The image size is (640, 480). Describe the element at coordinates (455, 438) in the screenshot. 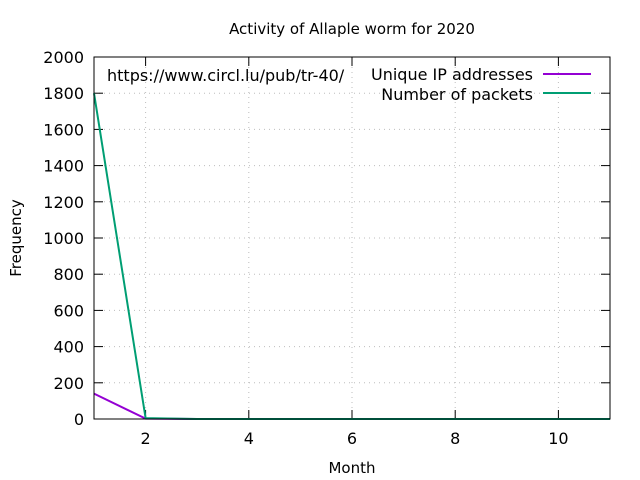

I see `x-tick-label: 8` at that location.